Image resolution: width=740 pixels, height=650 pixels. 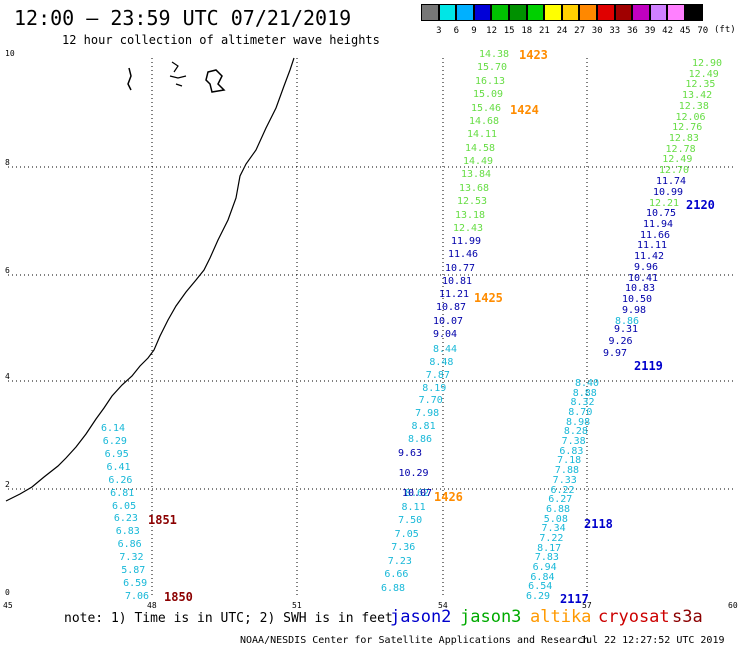 What do you see at coordinates (643, 278) in the screenshot?
I see `swh-value: 10.41` at bounding box center [643, 278].